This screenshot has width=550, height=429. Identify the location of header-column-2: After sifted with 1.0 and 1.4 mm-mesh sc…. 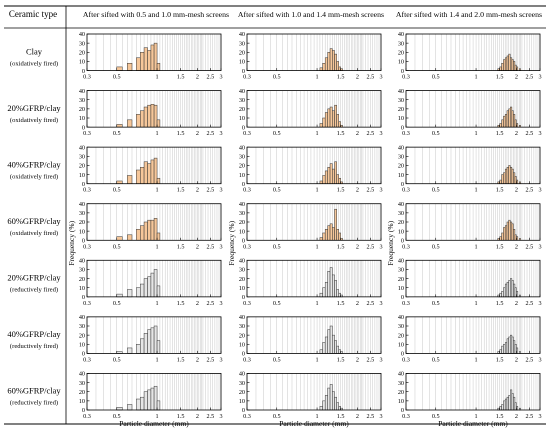
(311, 14).